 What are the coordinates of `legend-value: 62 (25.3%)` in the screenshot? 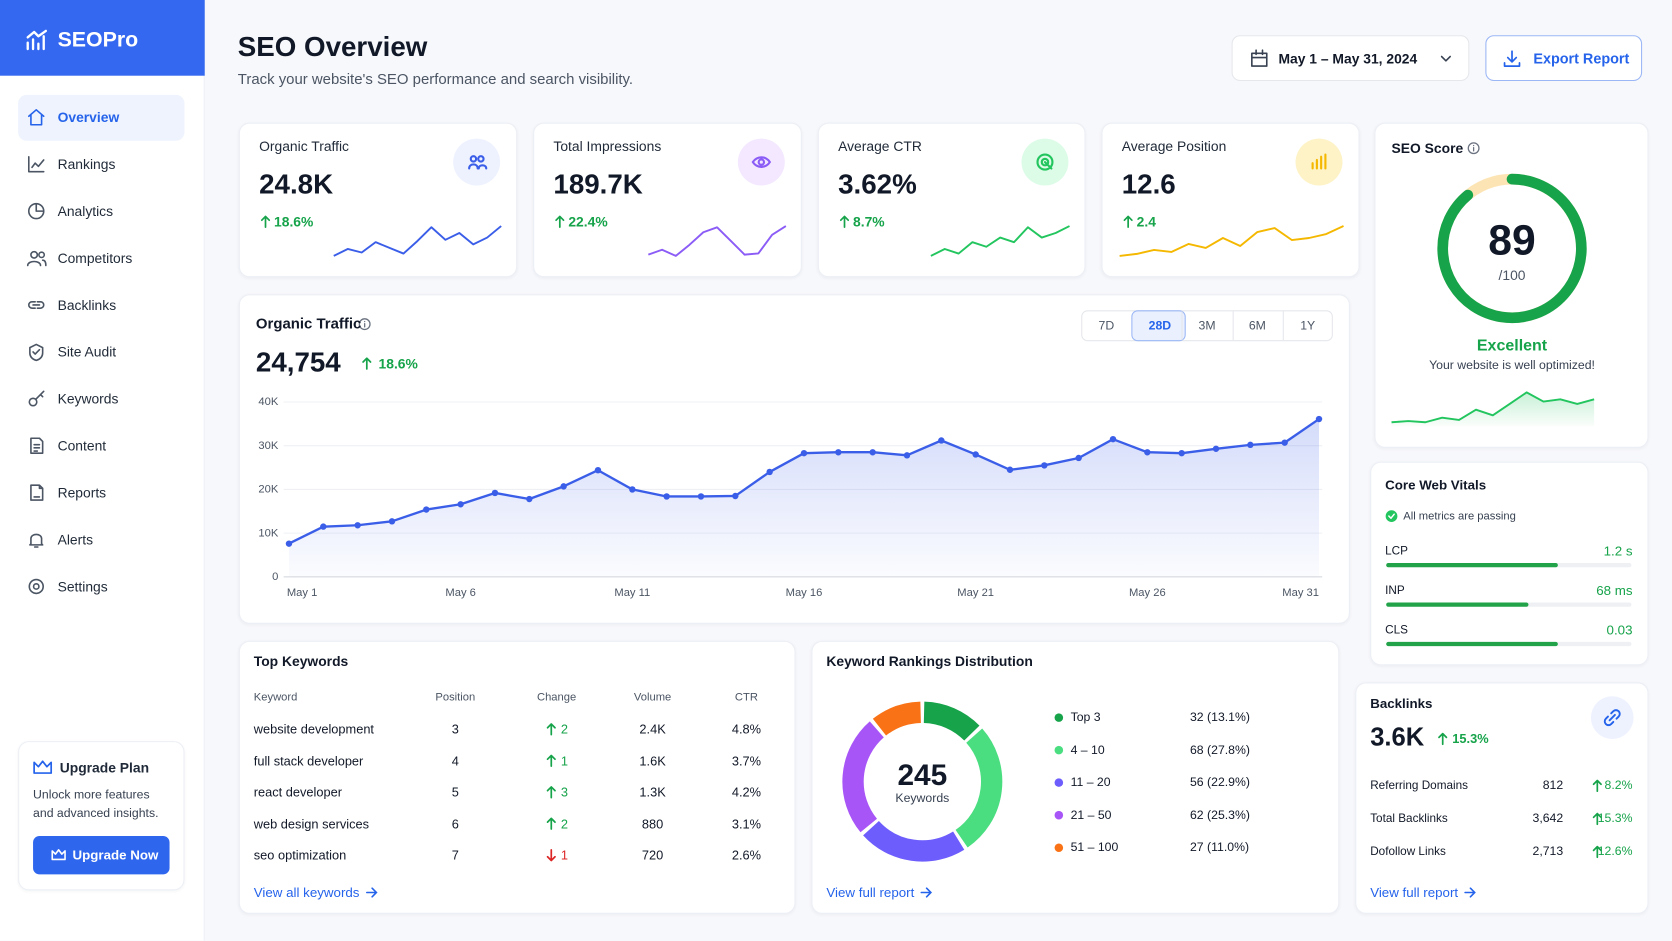 It's located at (1219, 815).